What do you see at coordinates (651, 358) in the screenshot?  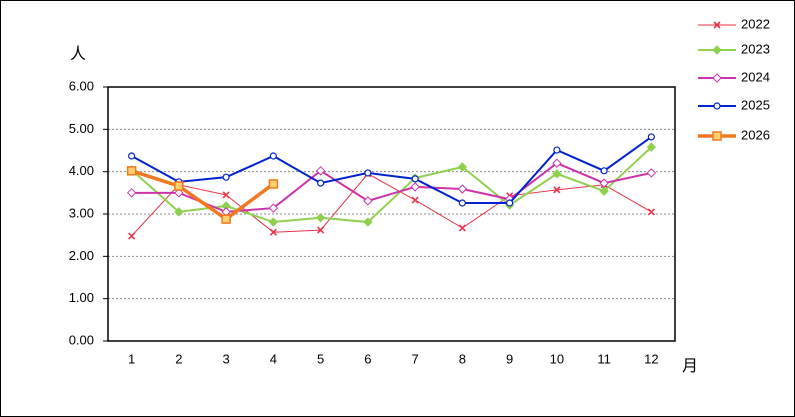 I see `x-tick-label: 12` at bounding box center [651, 358].